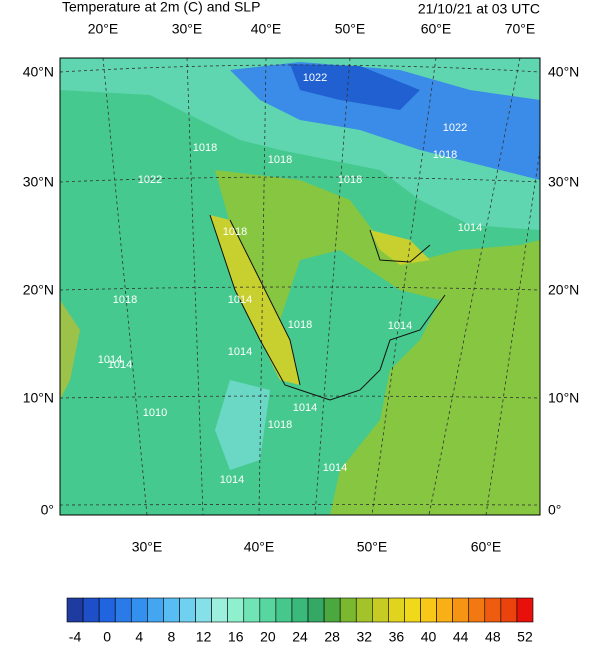 The height and width of the screenshot is (646, 600). Describe the element at coordinates (300, 637) in the screenshot. I see `colorbar-label: 24` at that location.